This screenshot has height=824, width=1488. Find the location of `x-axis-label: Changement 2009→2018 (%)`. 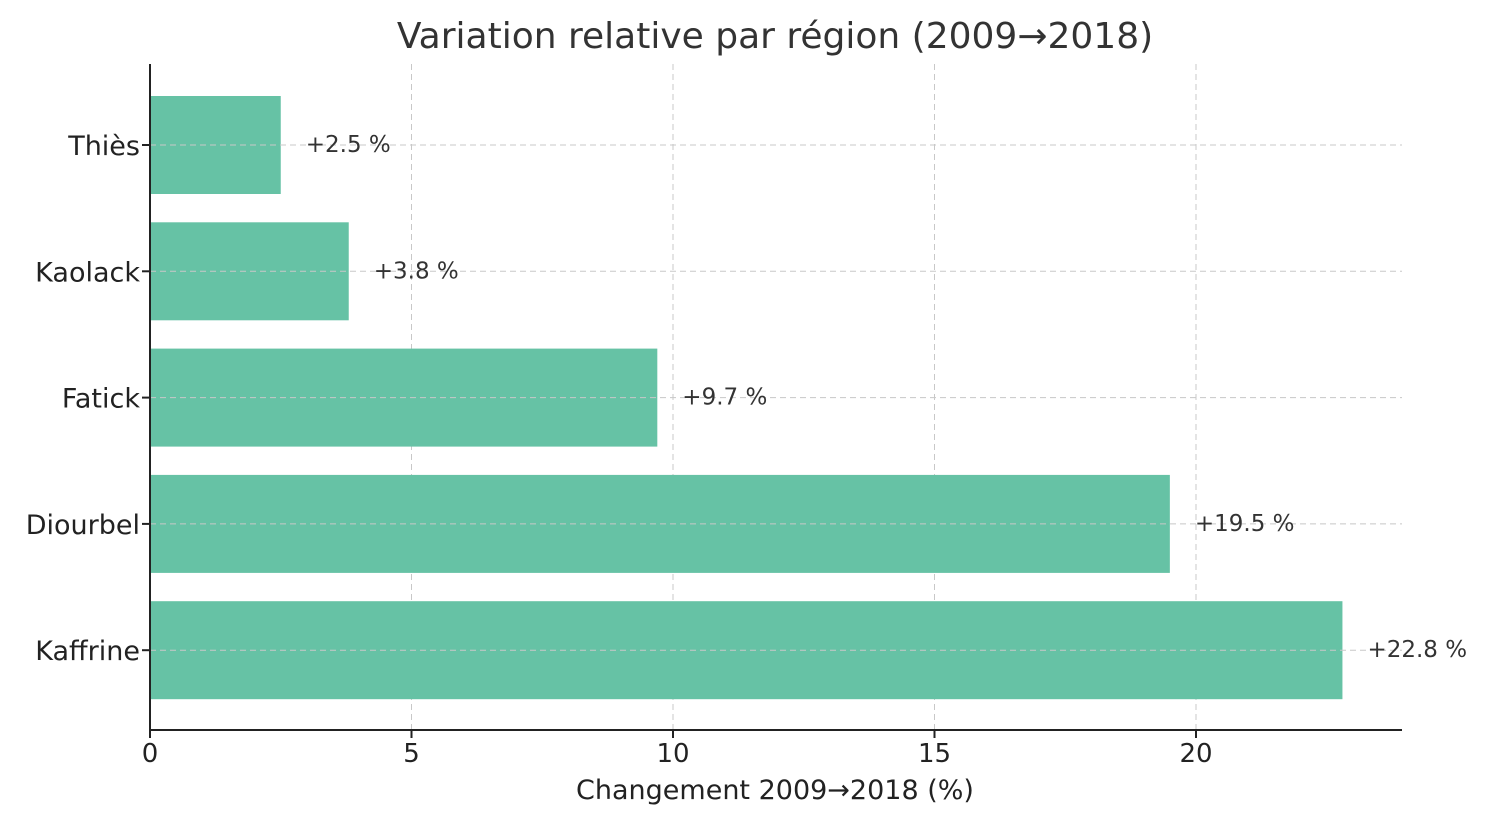

x-axis-label: Changement 2009→2018 (%) is located at coordinates (775, 790).